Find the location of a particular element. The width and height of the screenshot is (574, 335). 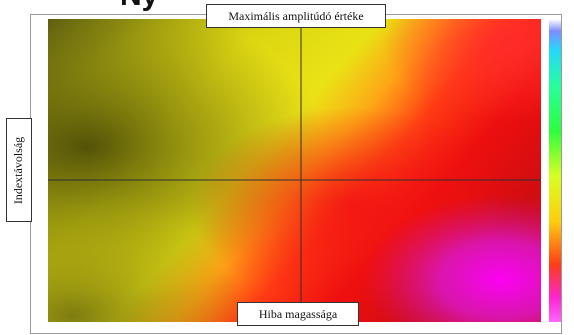

y-axis-label-box: Indextávolság is located at coordinates (19, 170).